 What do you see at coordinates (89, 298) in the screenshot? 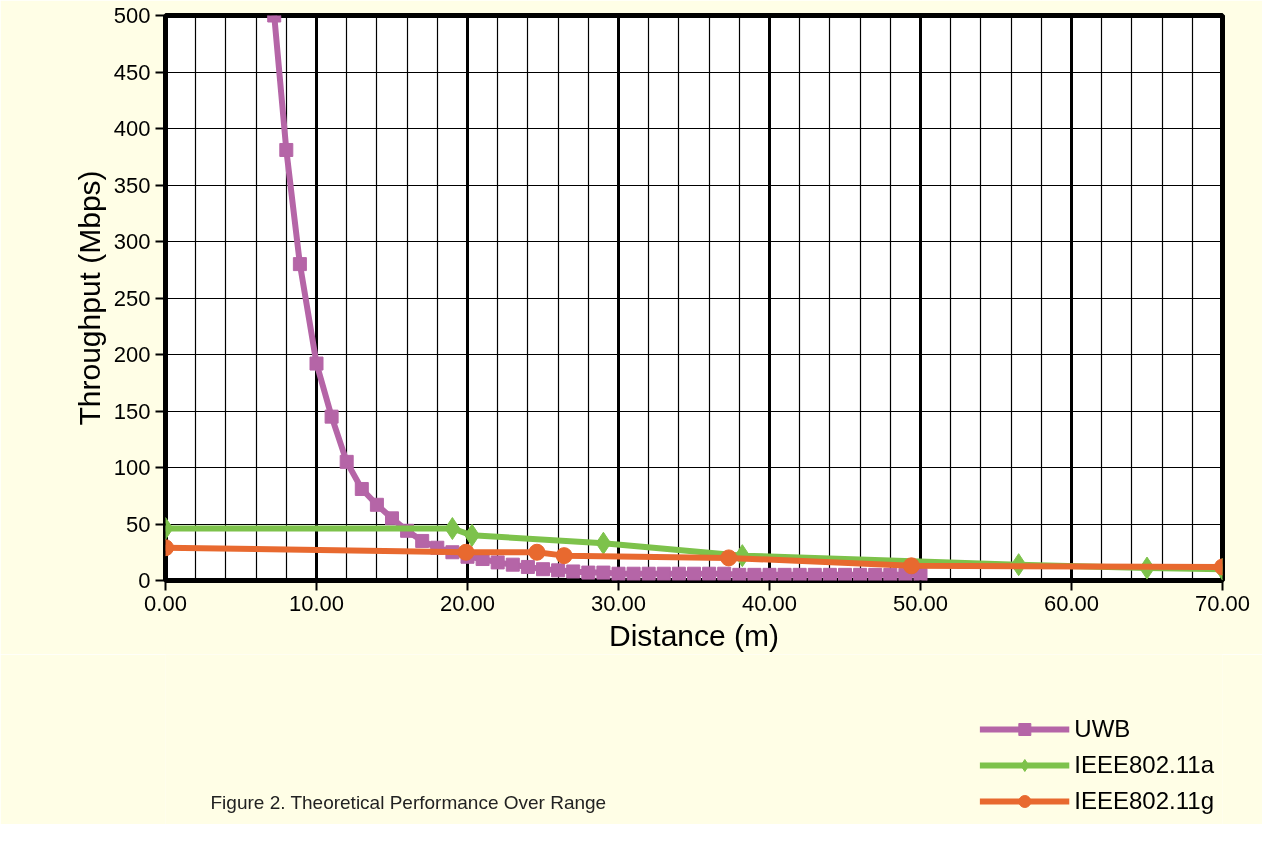
I see `y-axis-title: Throughput (Mbps)` at bounding box center [89, 298].